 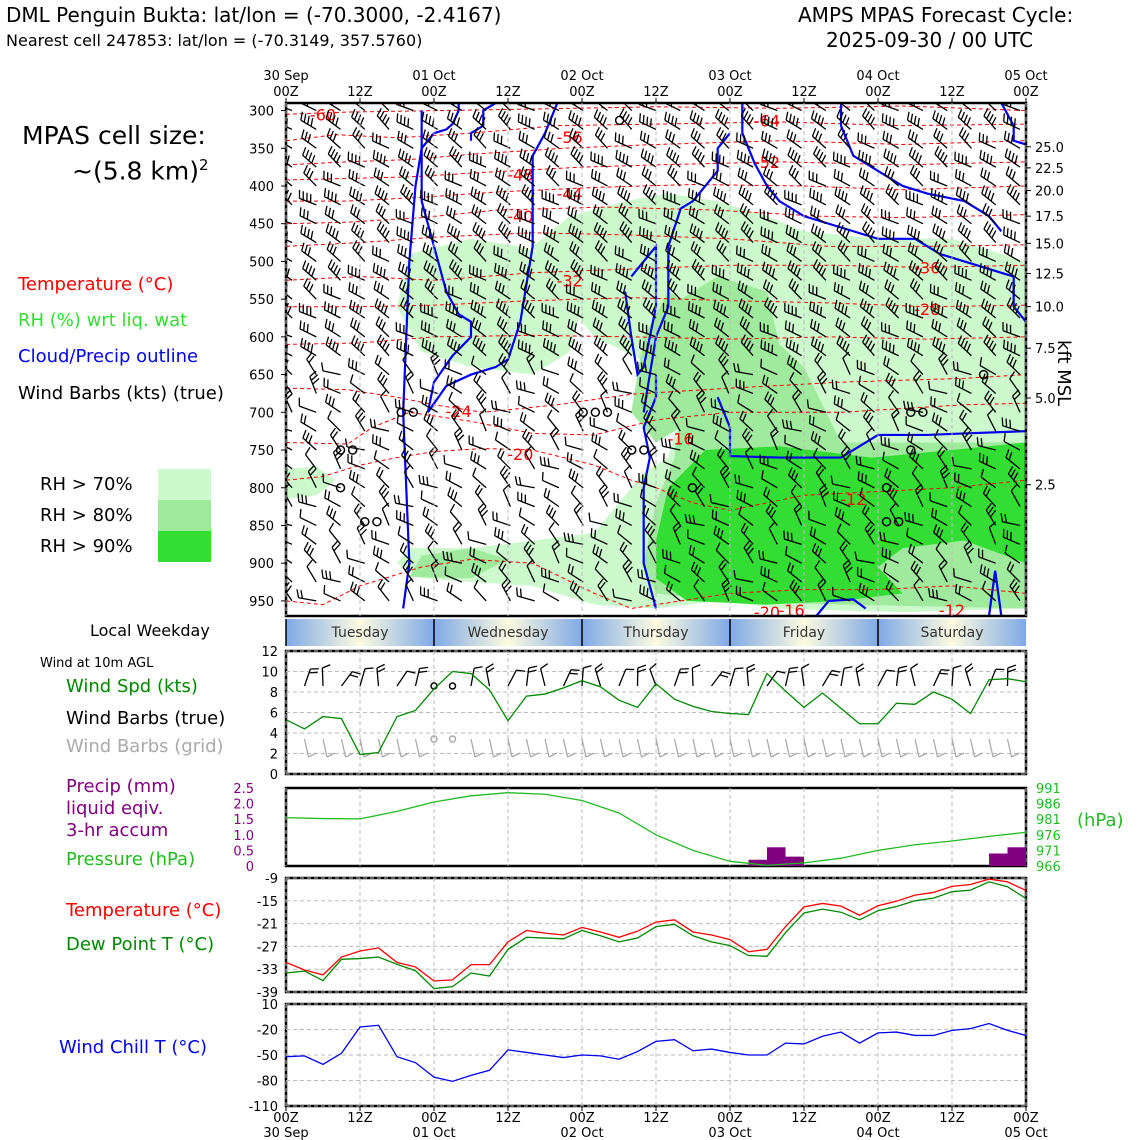 I want to click on wind-10m-grid-feather, so click(x=386, y=755).